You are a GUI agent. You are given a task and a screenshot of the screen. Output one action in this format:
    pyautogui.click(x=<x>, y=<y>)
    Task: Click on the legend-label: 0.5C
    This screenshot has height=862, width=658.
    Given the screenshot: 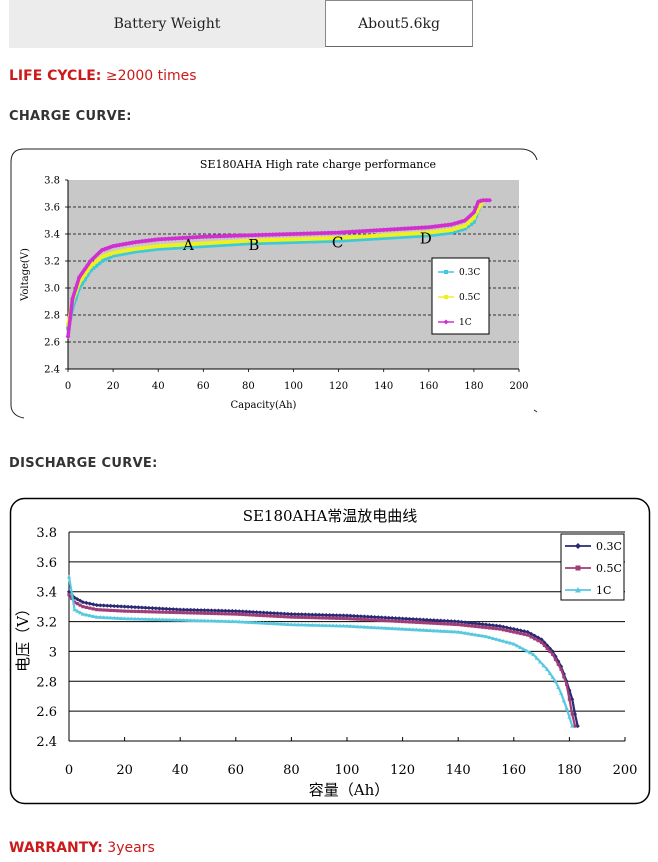 What is the action you would take?
    pyautogui.click(x=609, y=568)
    